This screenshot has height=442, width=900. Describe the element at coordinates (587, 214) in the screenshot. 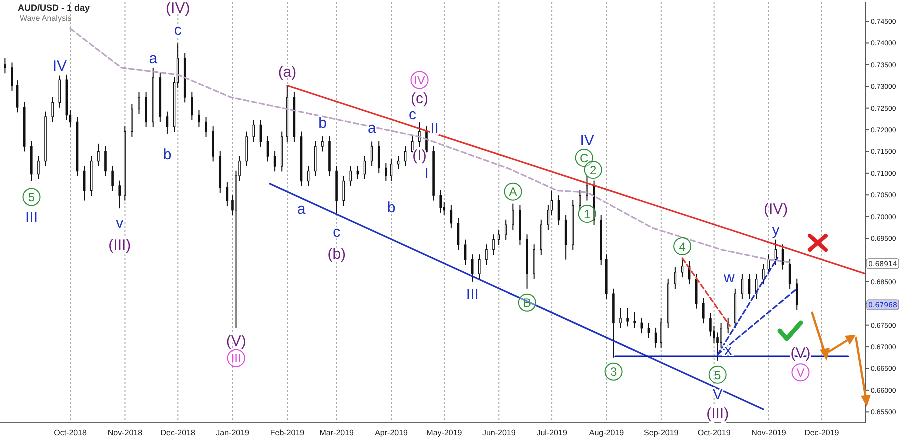

I see `annotation: 1` at that location.